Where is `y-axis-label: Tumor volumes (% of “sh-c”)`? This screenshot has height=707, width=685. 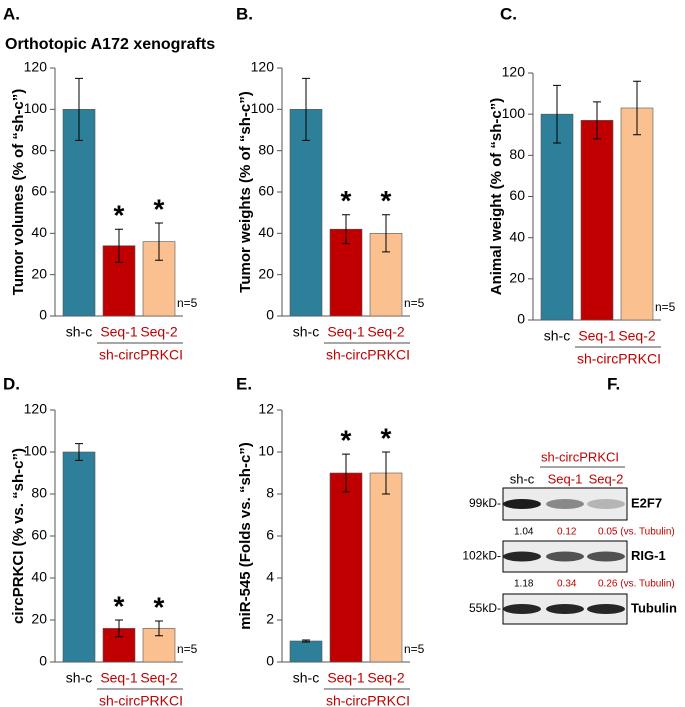 y-axis-label: Tumor volumes (% of “sh-c”) is located at coordinates (18, 192).